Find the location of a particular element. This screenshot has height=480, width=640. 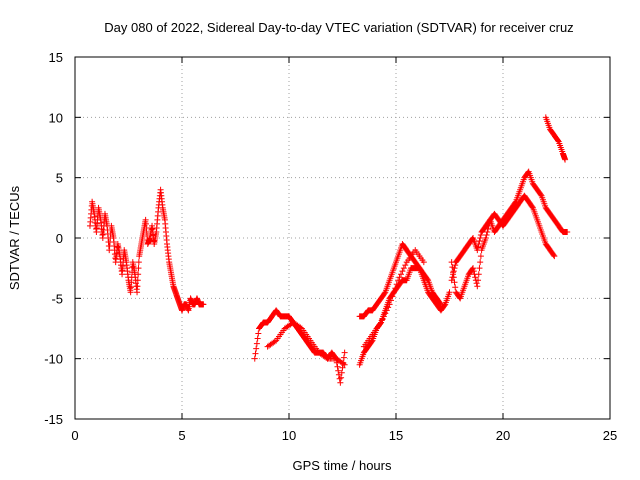

x-axis-label: GPS time / hours is located at coordinates (342, 465).